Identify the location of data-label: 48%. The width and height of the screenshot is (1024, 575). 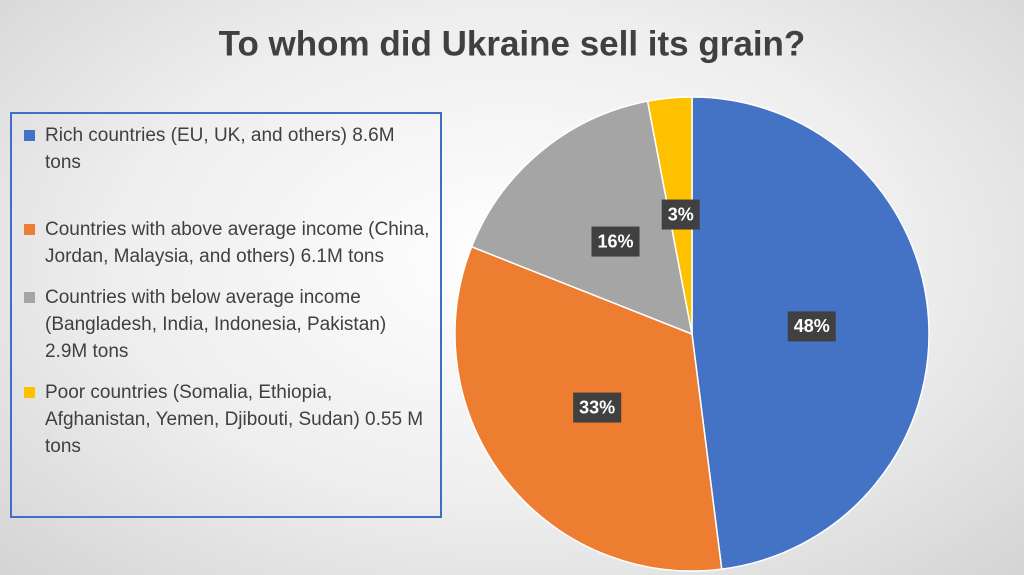
(811, 326).